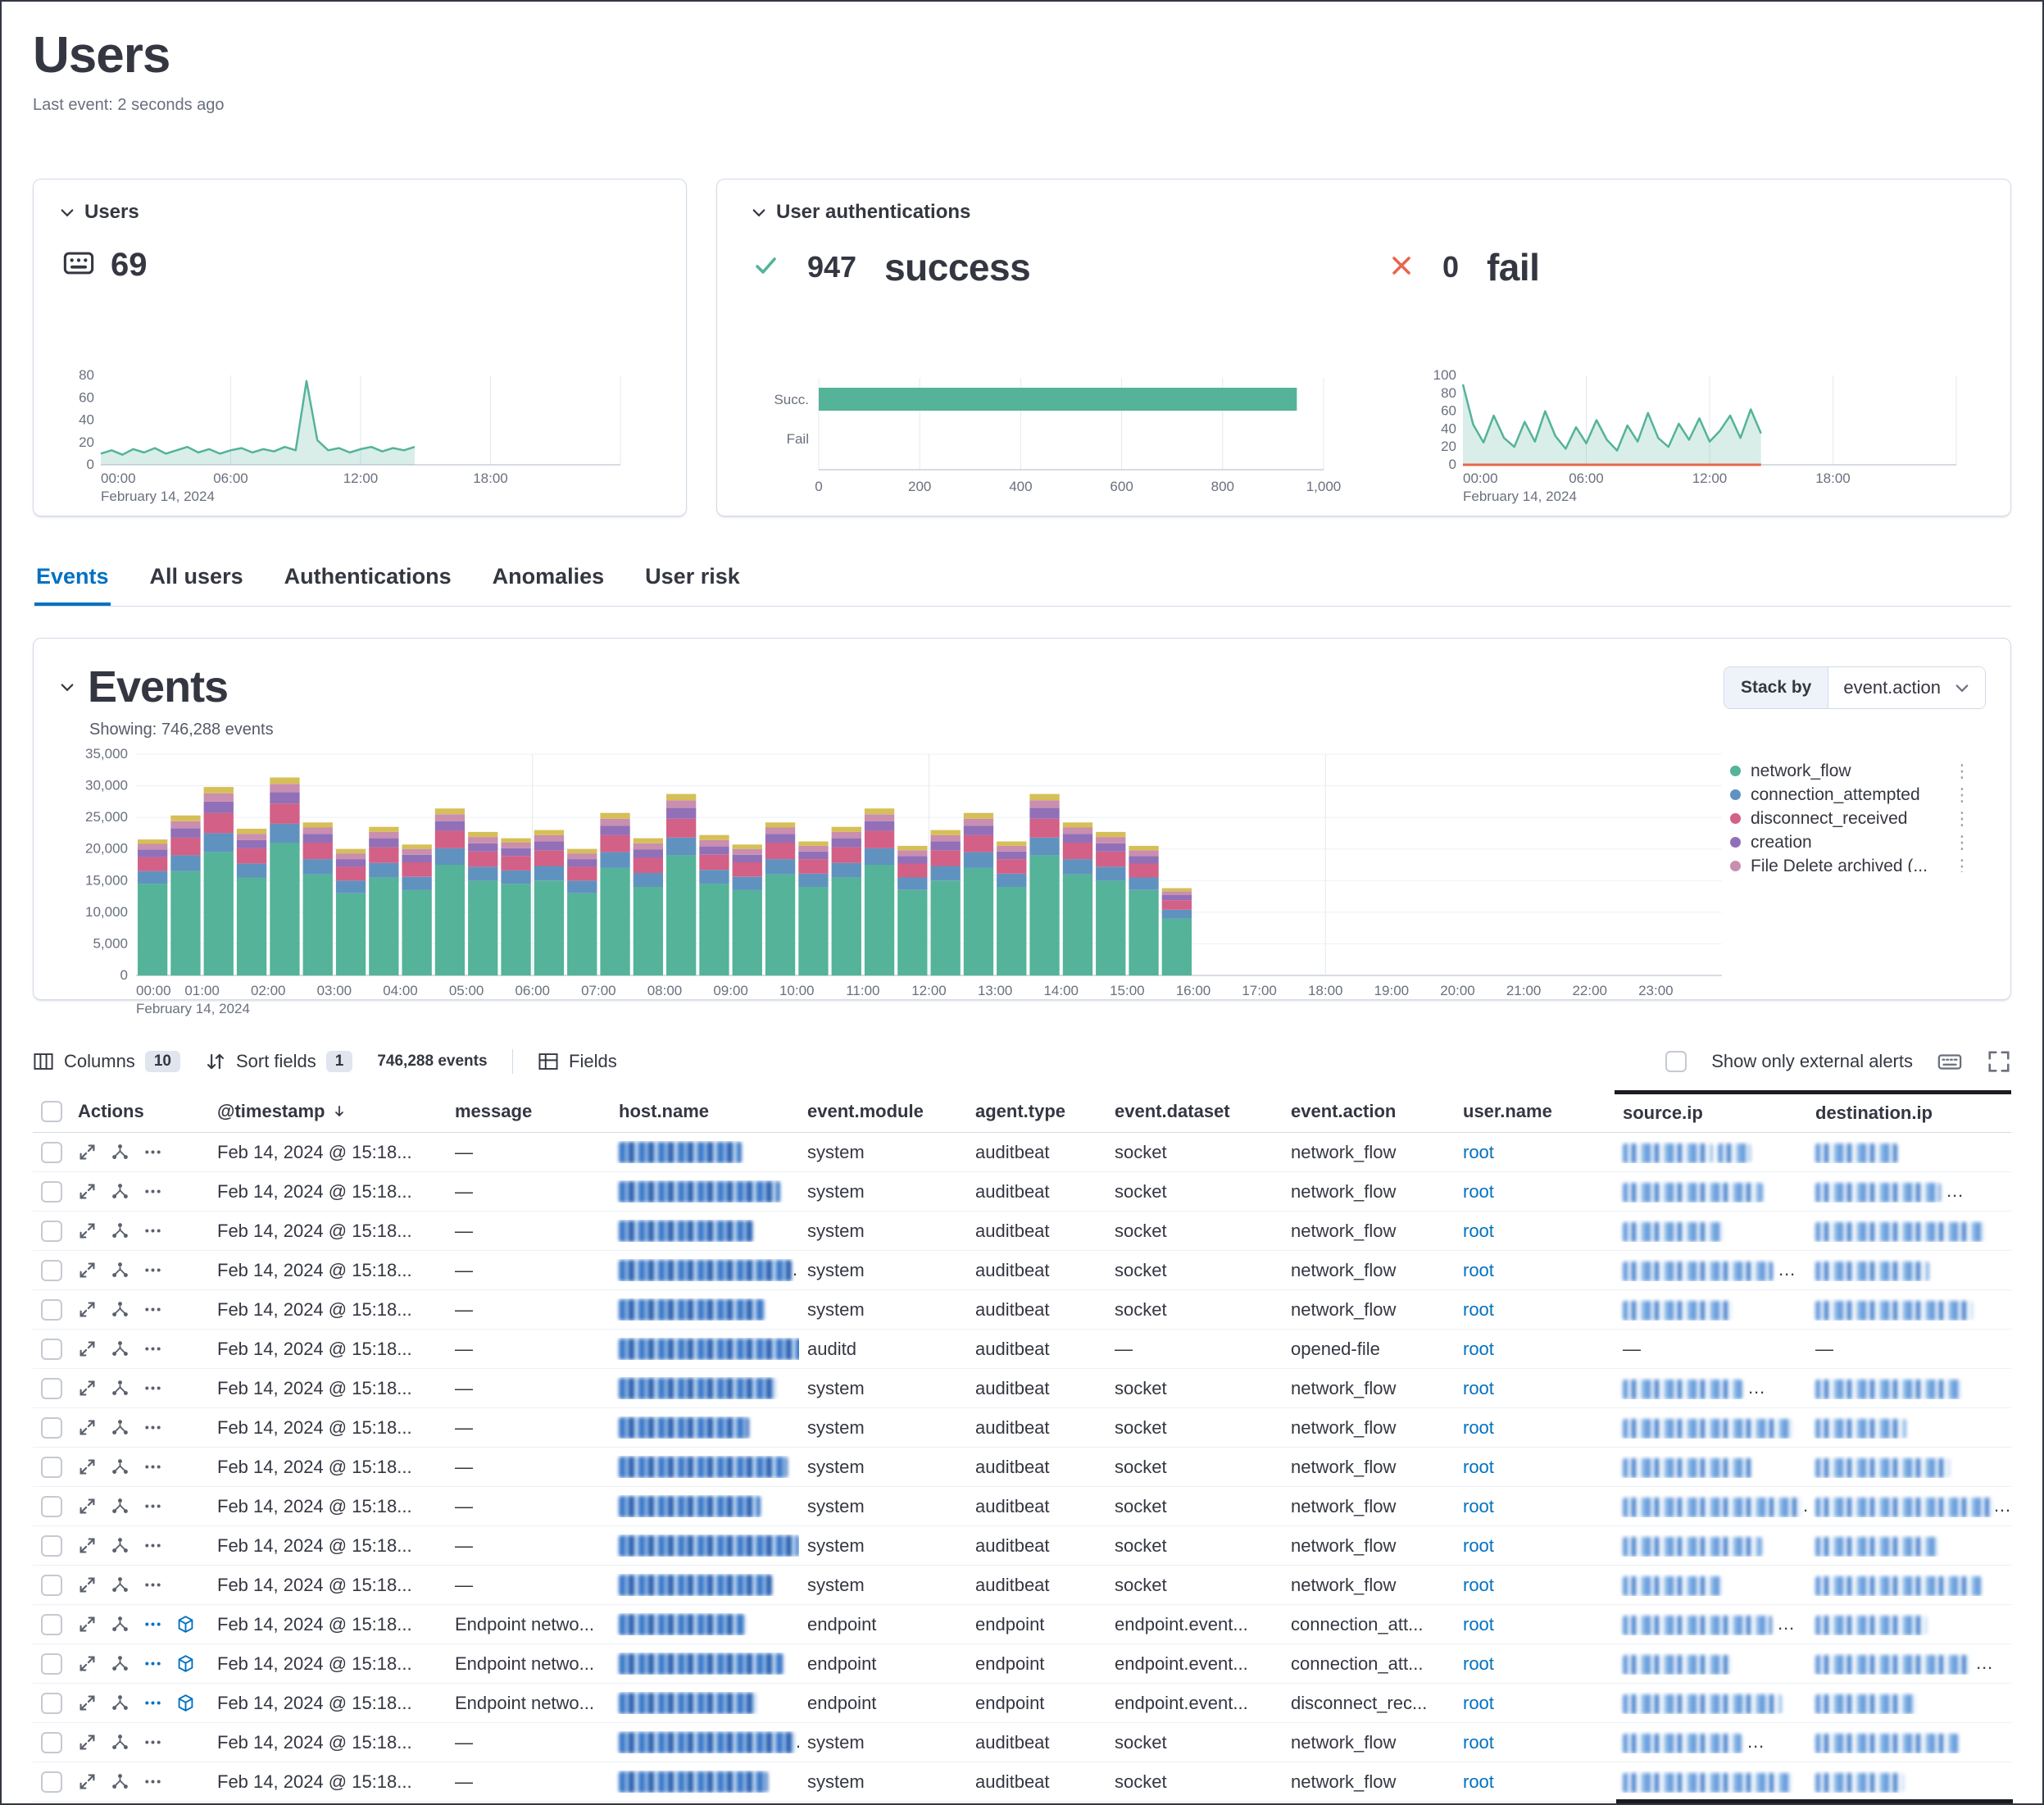 This screenshot has width=2044, height=1805. Describe the element at coordinates (1853, 795) in the screenshot. I see `legend-item: connection_attempted ⋮` at that location.